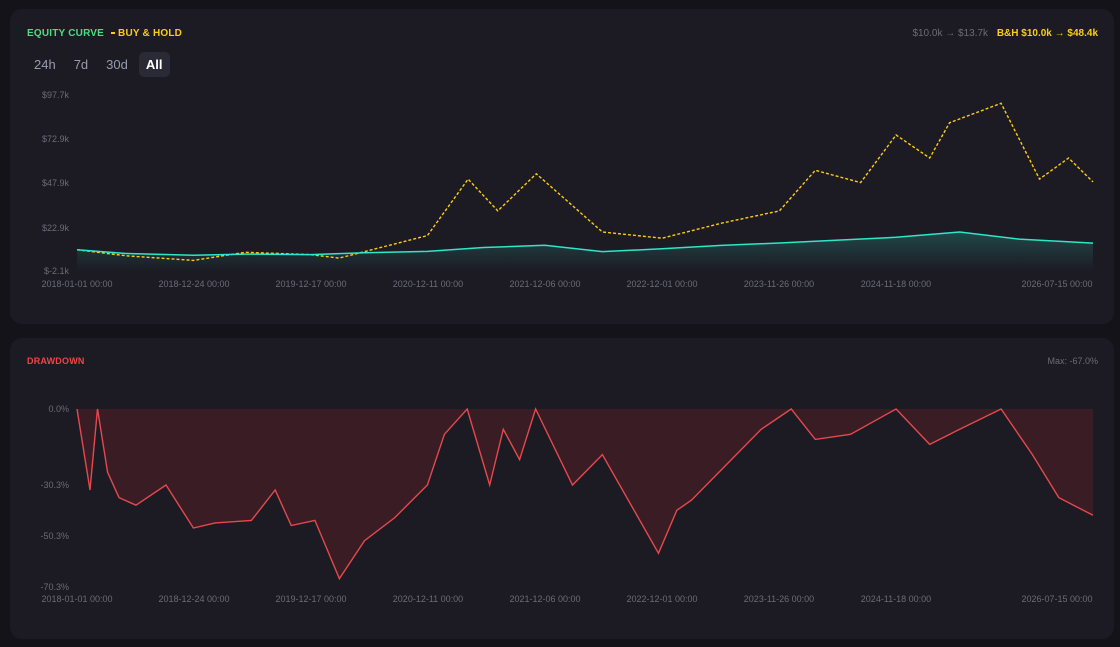  I want to click on drawdown-y-tick-label: 0.0%, so click(58, 409).